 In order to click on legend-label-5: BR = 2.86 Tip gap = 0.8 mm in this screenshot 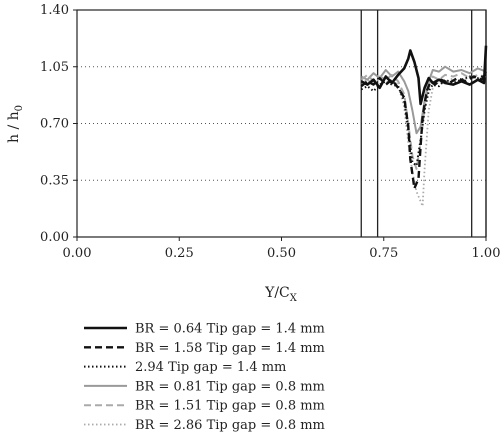, I will do `click(230, 425)`.